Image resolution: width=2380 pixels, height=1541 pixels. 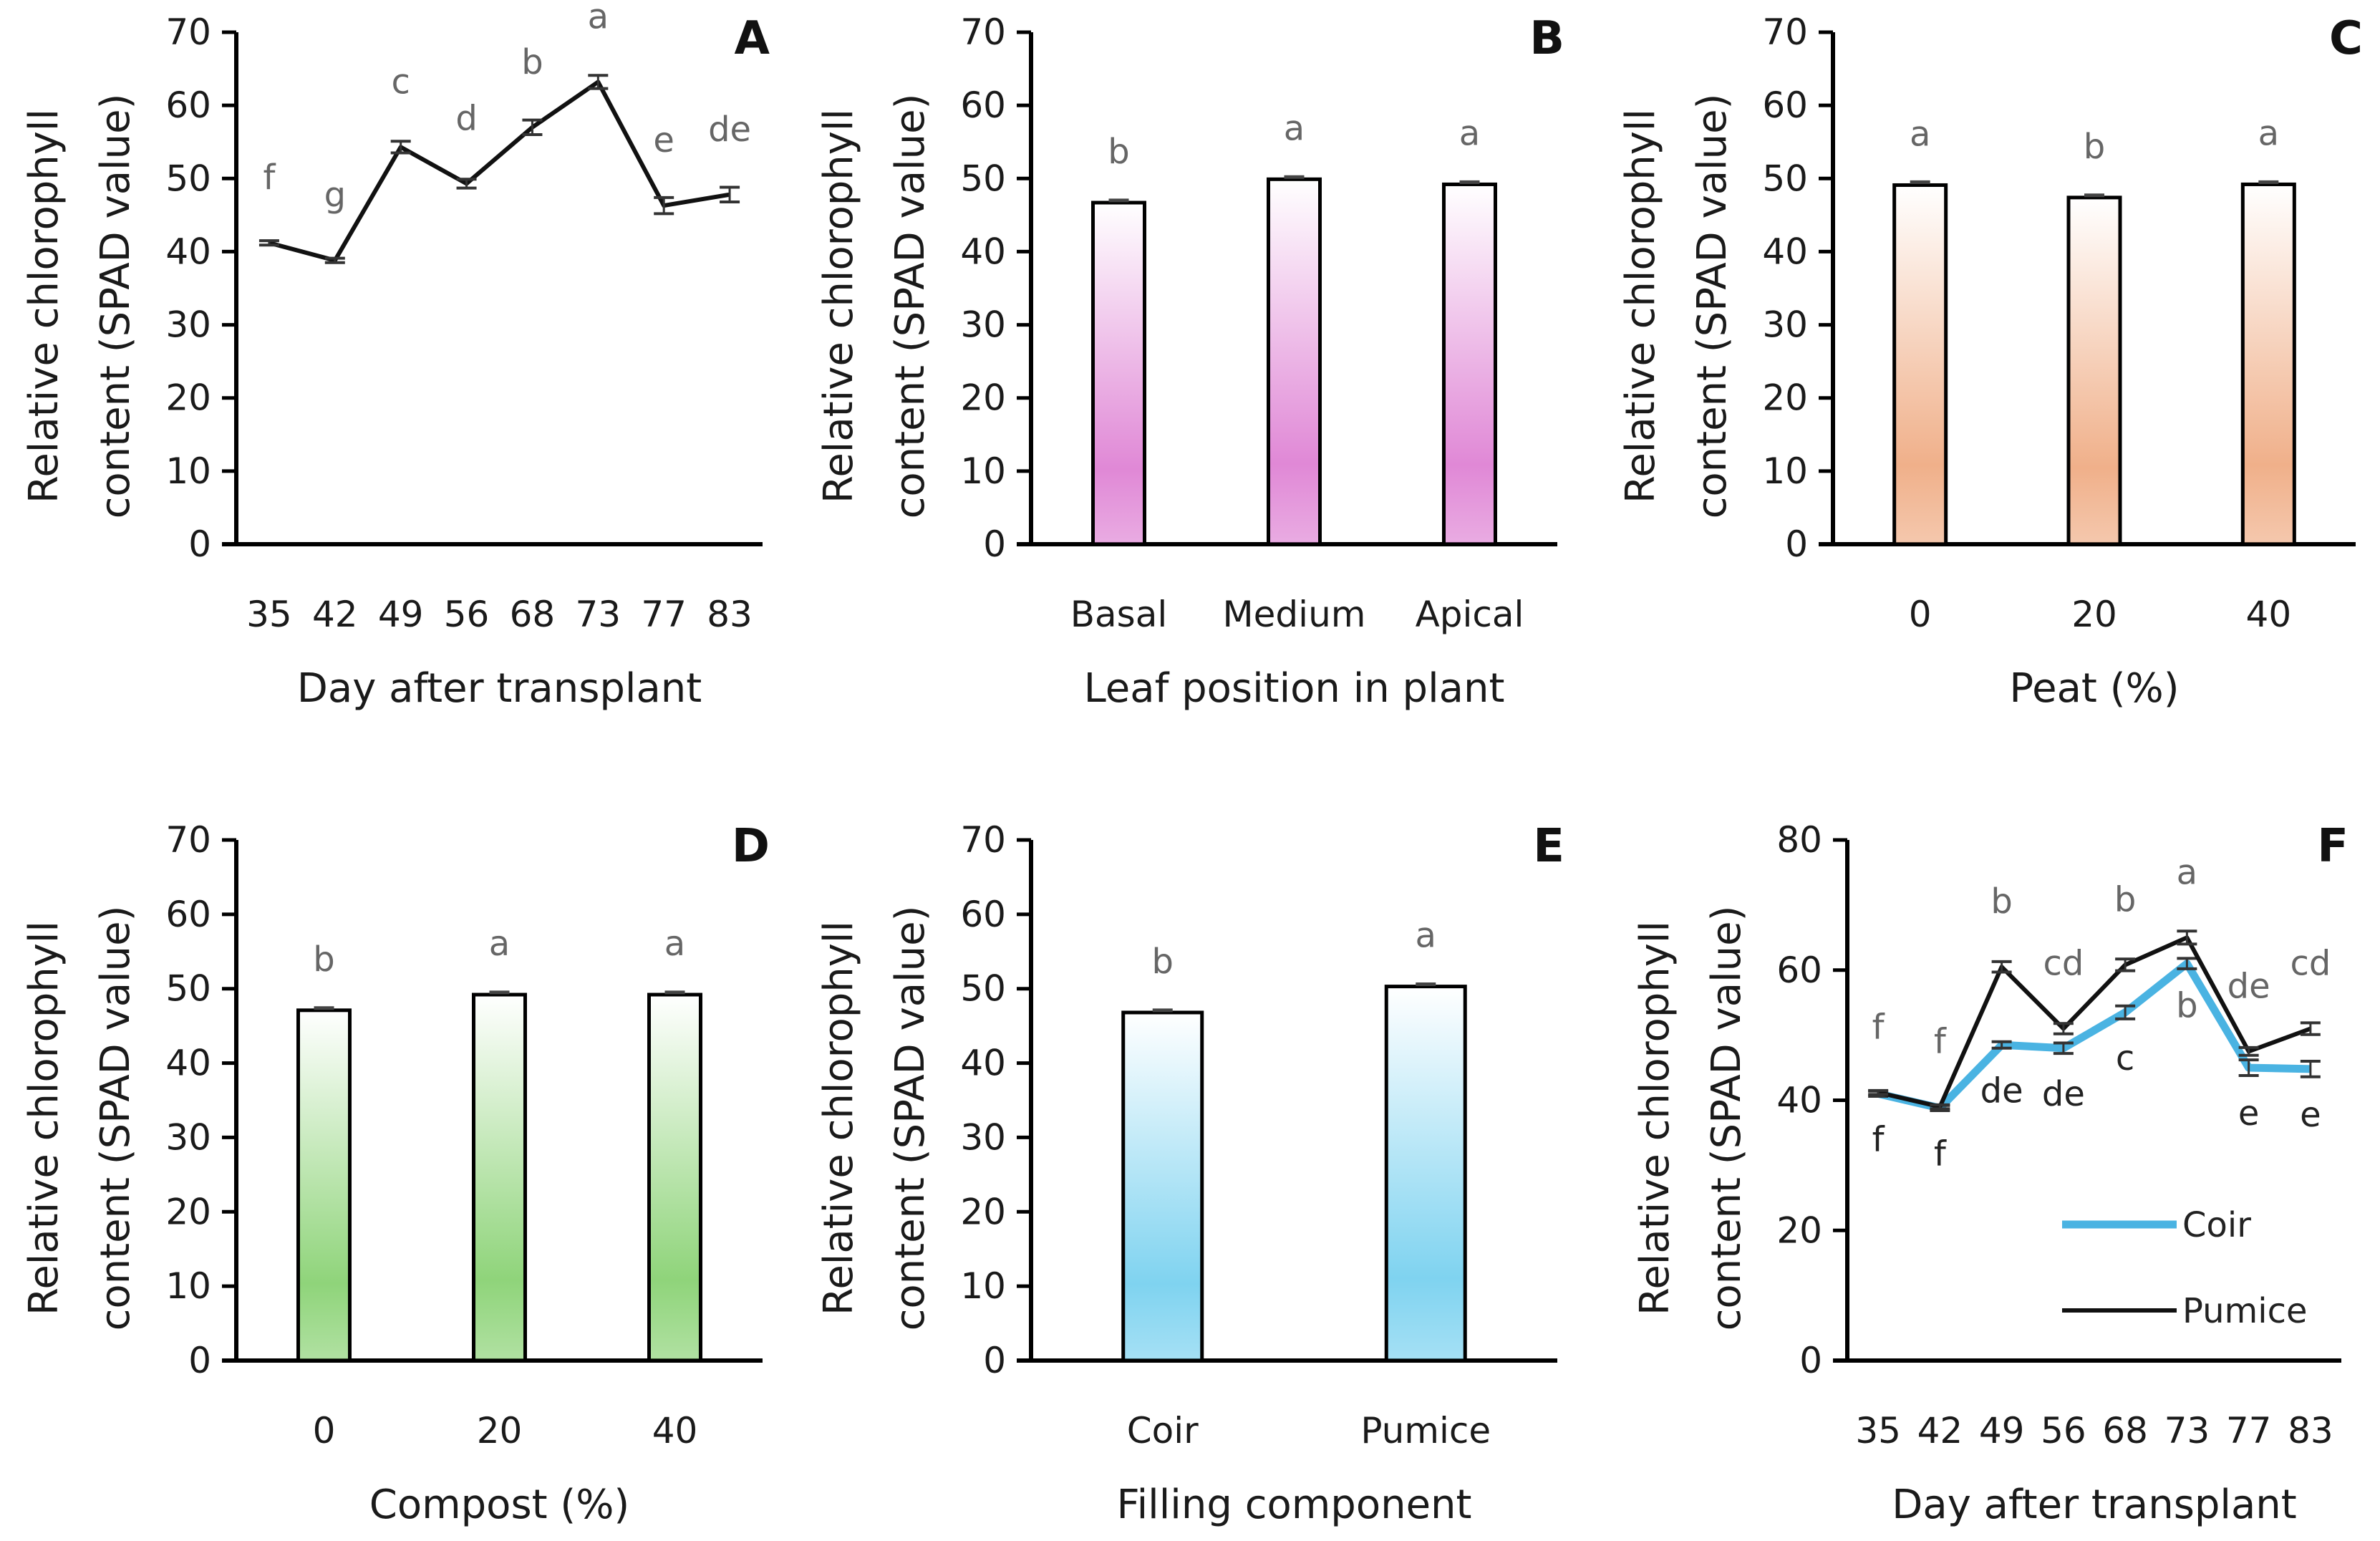 What do you see at coordinates (1470, 614) in the screenshot?
I see `x-tick-label: Apical` at bounding box center [1470, 614].